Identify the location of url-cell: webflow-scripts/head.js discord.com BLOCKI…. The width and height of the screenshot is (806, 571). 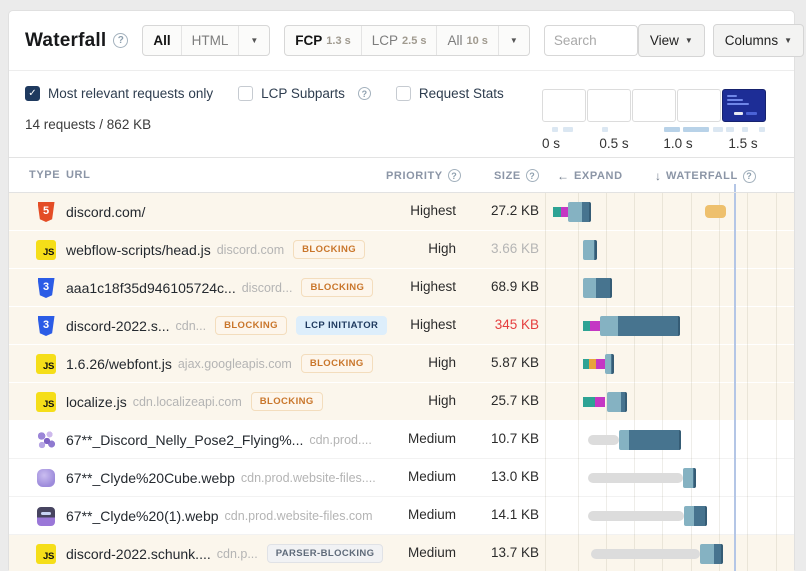
(215, 249).